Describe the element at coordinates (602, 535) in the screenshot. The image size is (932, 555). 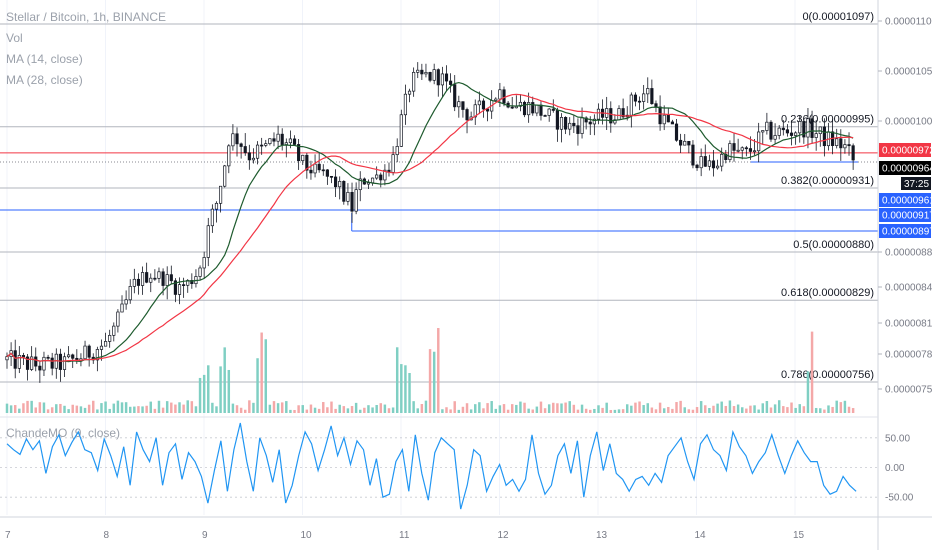
I see `time-tick-label: 13` at that location.